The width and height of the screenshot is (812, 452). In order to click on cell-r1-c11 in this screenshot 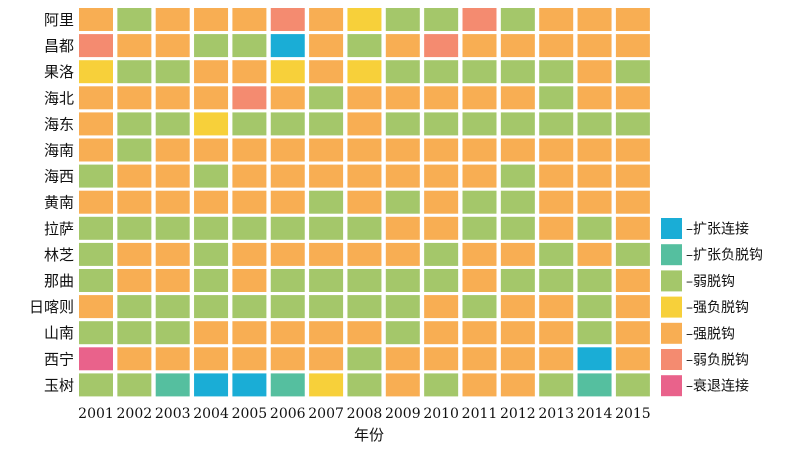, I will do `click(517, 46)`.